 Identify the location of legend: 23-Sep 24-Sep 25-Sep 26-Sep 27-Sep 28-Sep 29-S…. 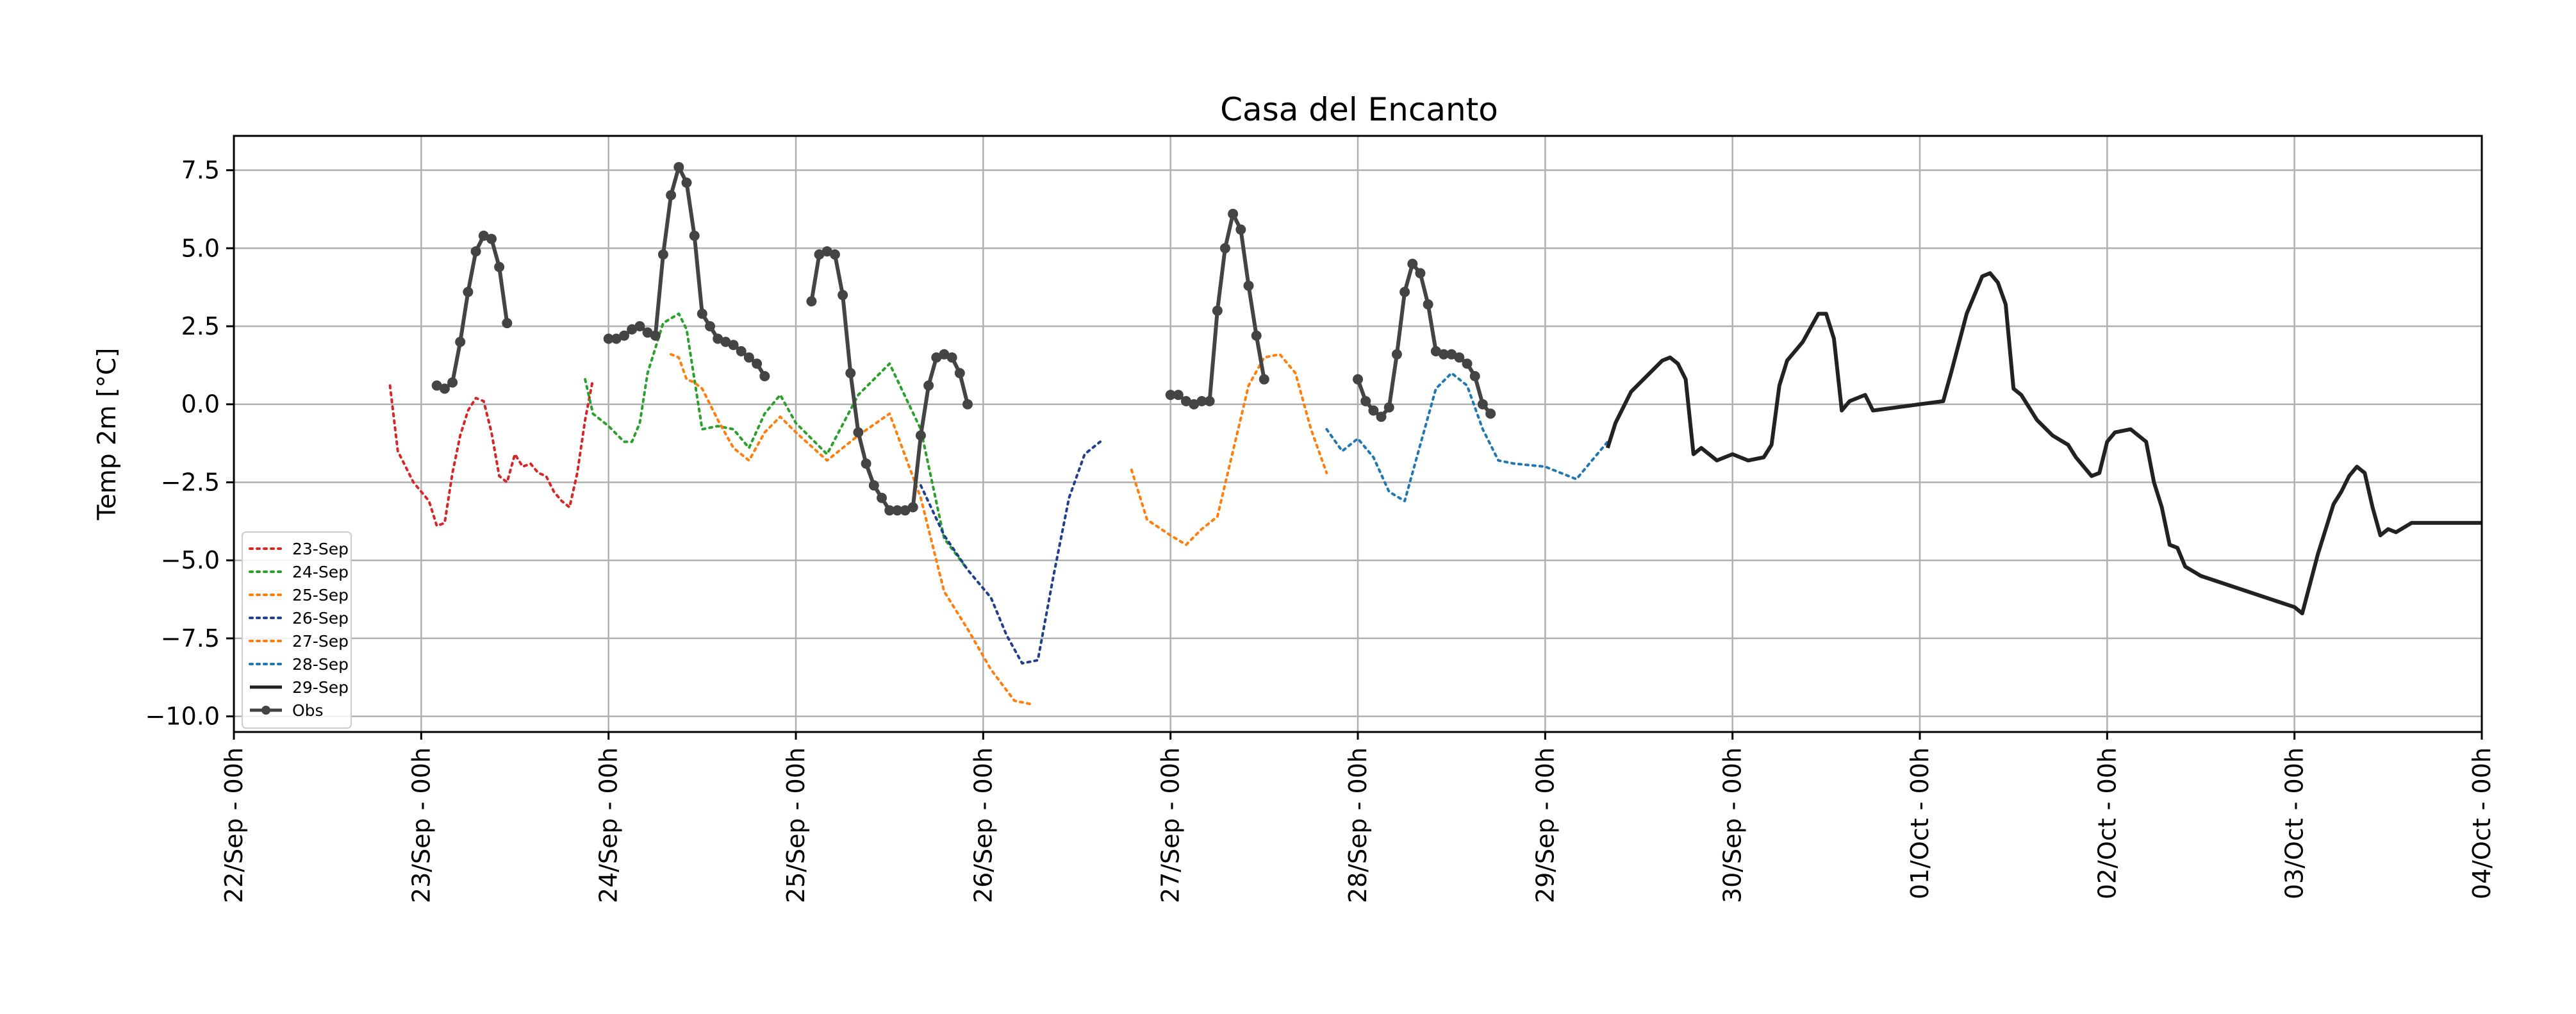
(297, 630).